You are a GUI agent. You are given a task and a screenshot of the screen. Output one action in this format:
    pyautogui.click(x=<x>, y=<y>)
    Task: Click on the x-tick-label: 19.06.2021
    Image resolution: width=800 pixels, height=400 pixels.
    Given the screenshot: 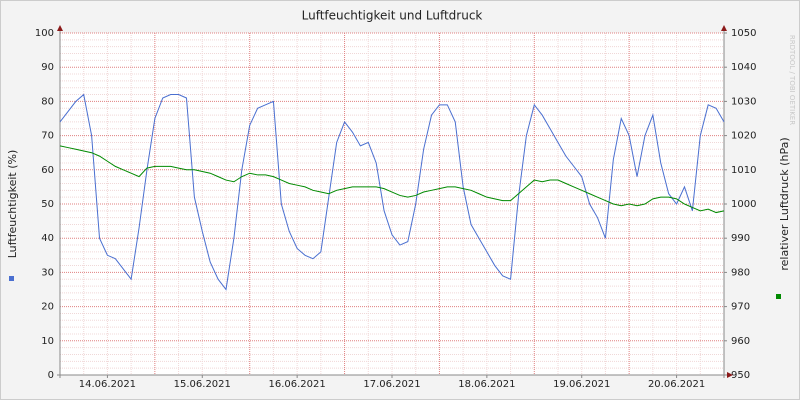 What is the action you would take?
    pyautogui.click(x=581, y=384)
    